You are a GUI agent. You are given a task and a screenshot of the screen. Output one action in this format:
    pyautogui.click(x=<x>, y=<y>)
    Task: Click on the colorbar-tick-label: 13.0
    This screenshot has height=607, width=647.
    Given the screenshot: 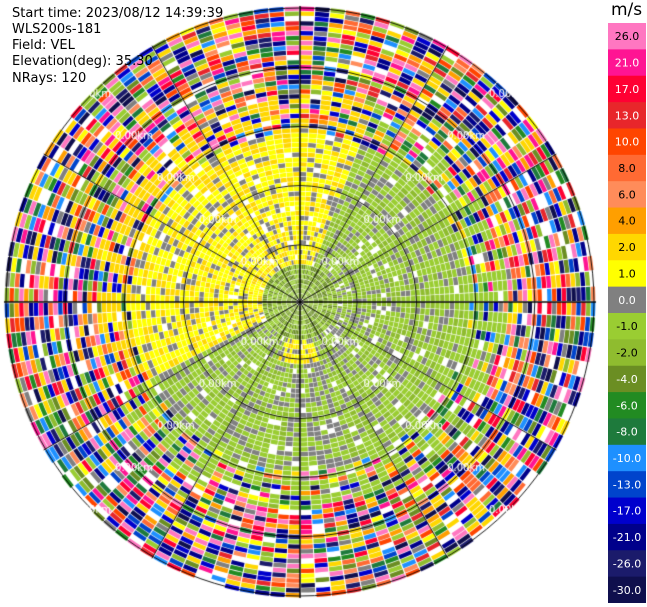 What is the action you would take?
    pyautogui.click(x=627, y=115)
    